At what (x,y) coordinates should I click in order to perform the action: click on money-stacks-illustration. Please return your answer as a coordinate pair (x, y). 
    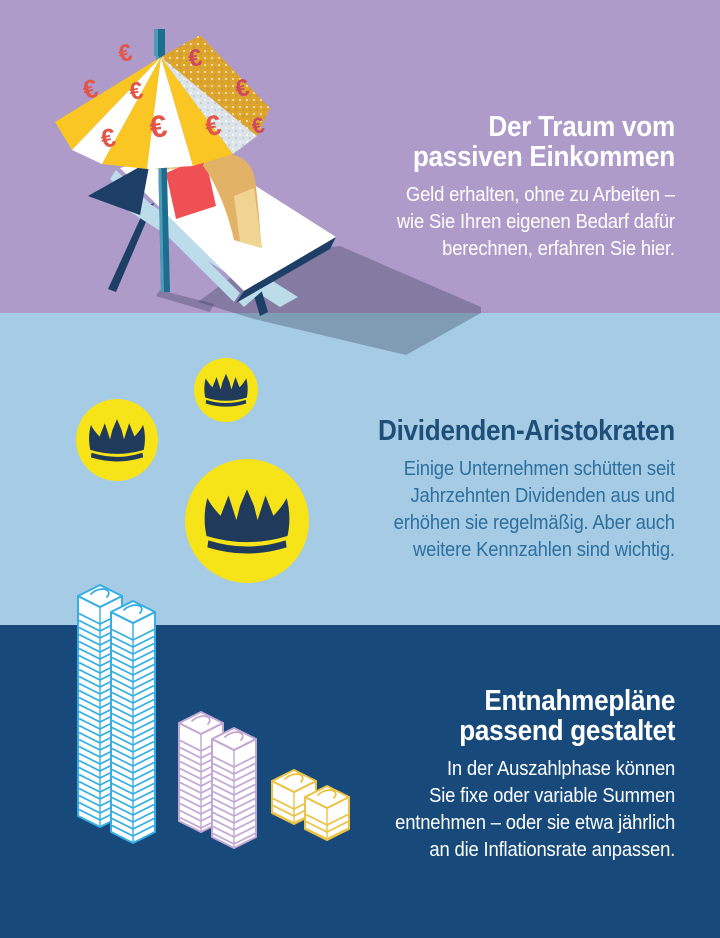
    Looking at the image, I should click on (213, 716).